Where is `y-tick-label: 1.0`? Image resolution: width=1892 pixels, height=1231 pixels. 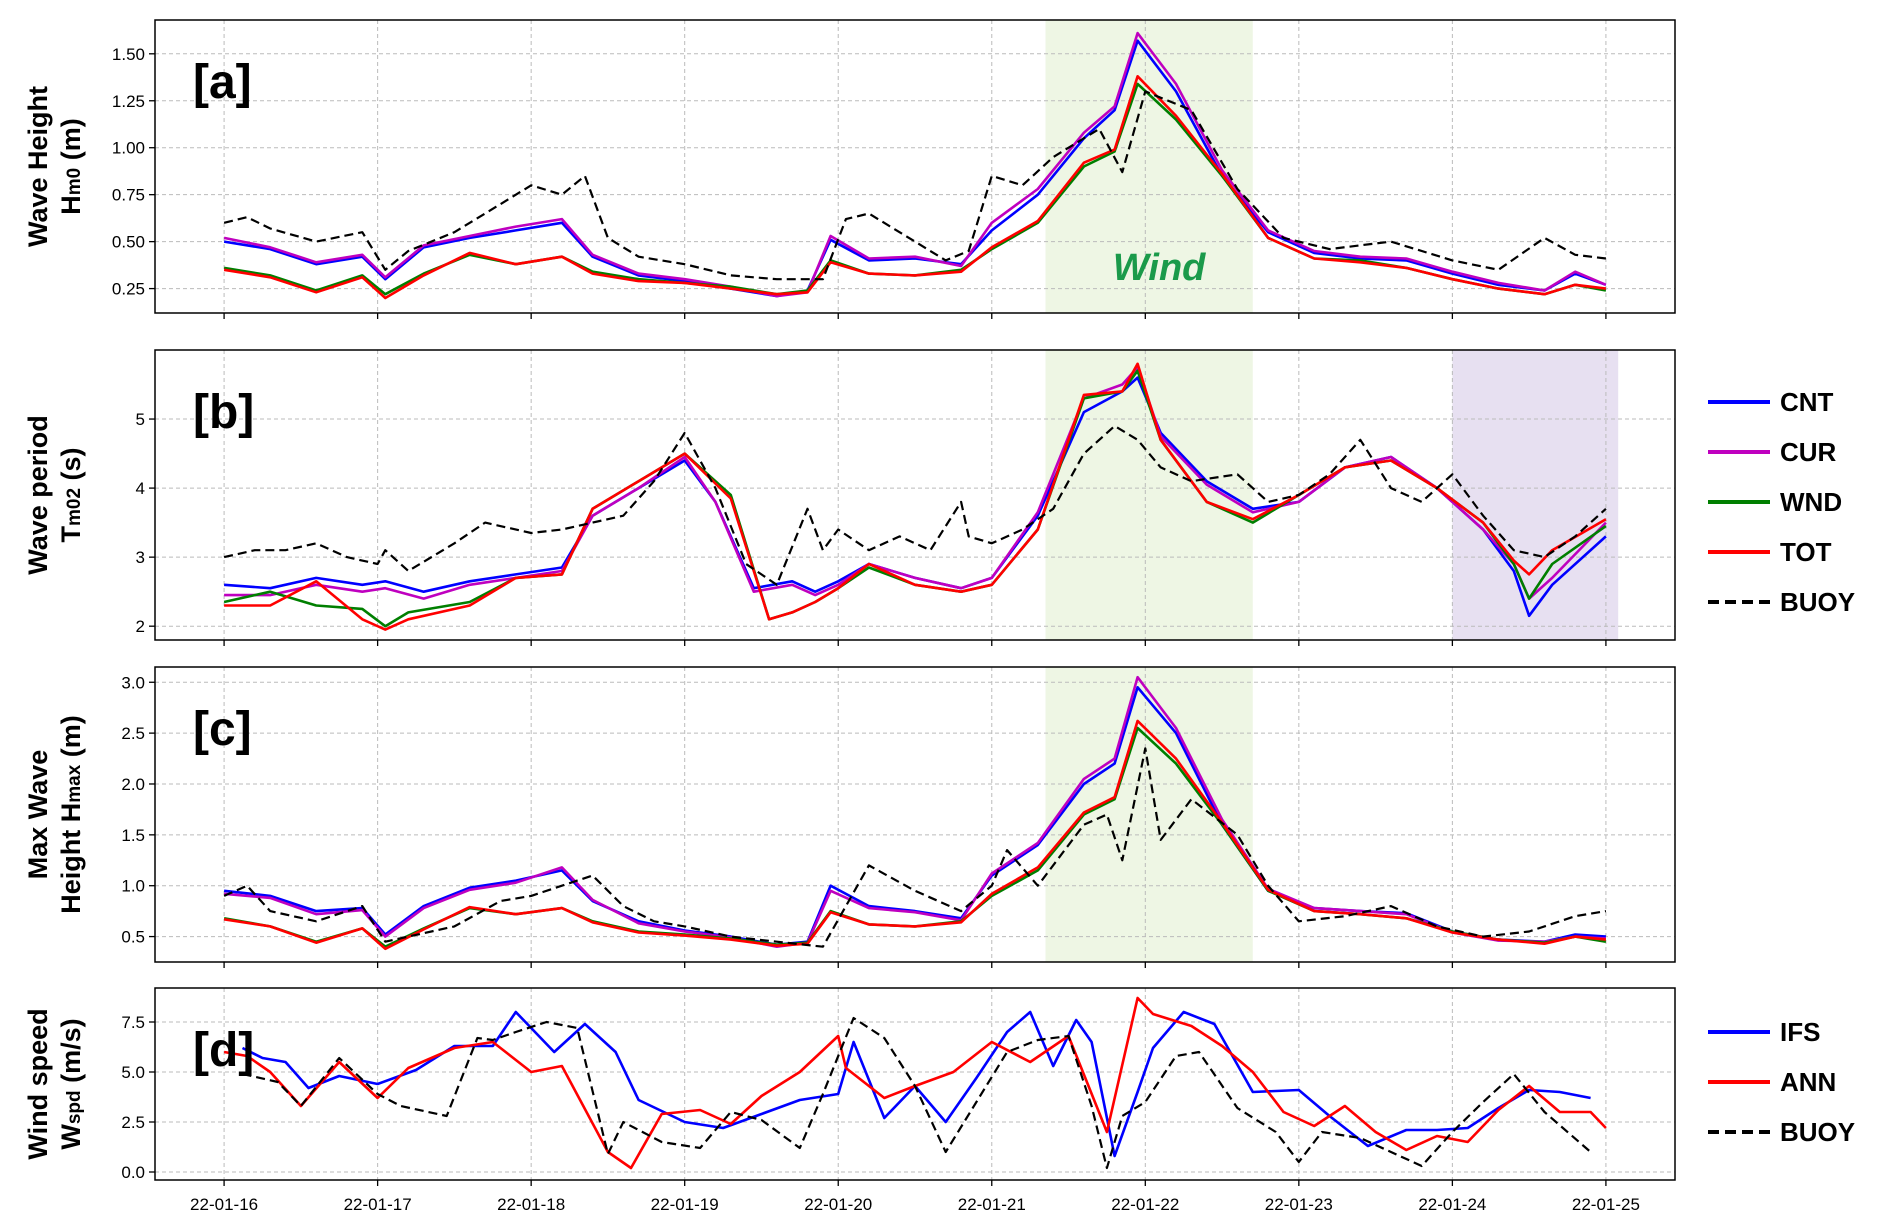
y-tick-label: 1.0 is located at coordinates (133, 886).